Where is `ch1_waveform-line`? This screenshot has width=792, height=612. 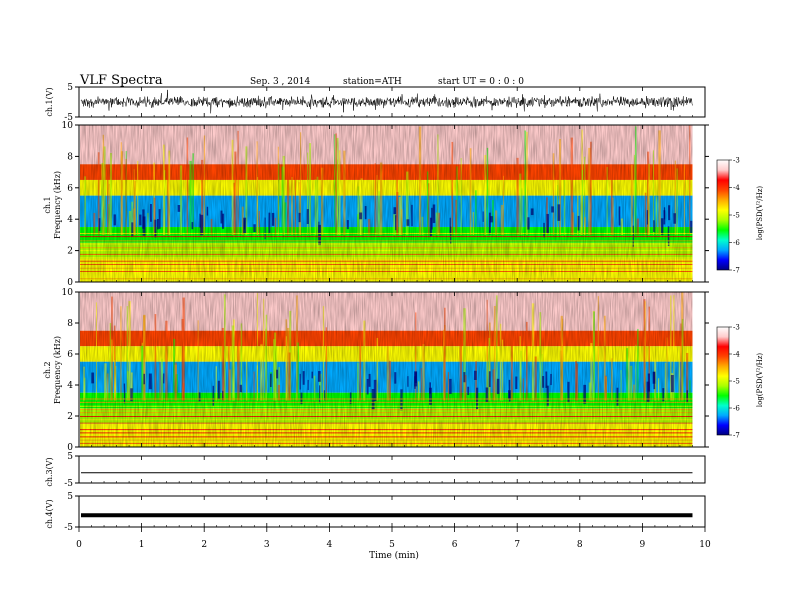
ch1_waveform-line is located at coordinates (386, 101).